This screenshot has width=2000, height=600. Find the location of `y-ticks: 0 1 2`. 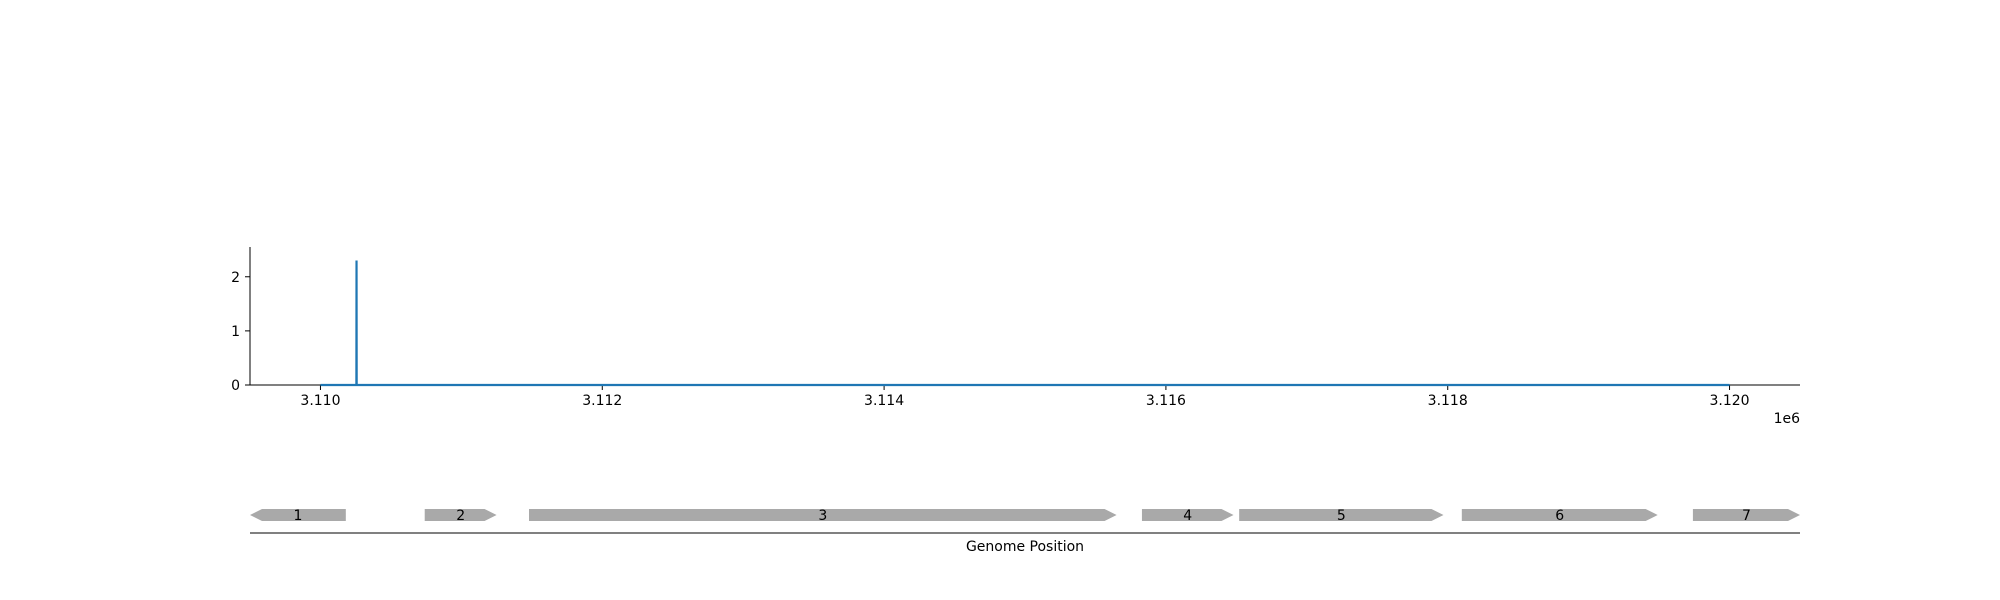

y-ticks: 0 1 2 is located at coordinates (240, 332).